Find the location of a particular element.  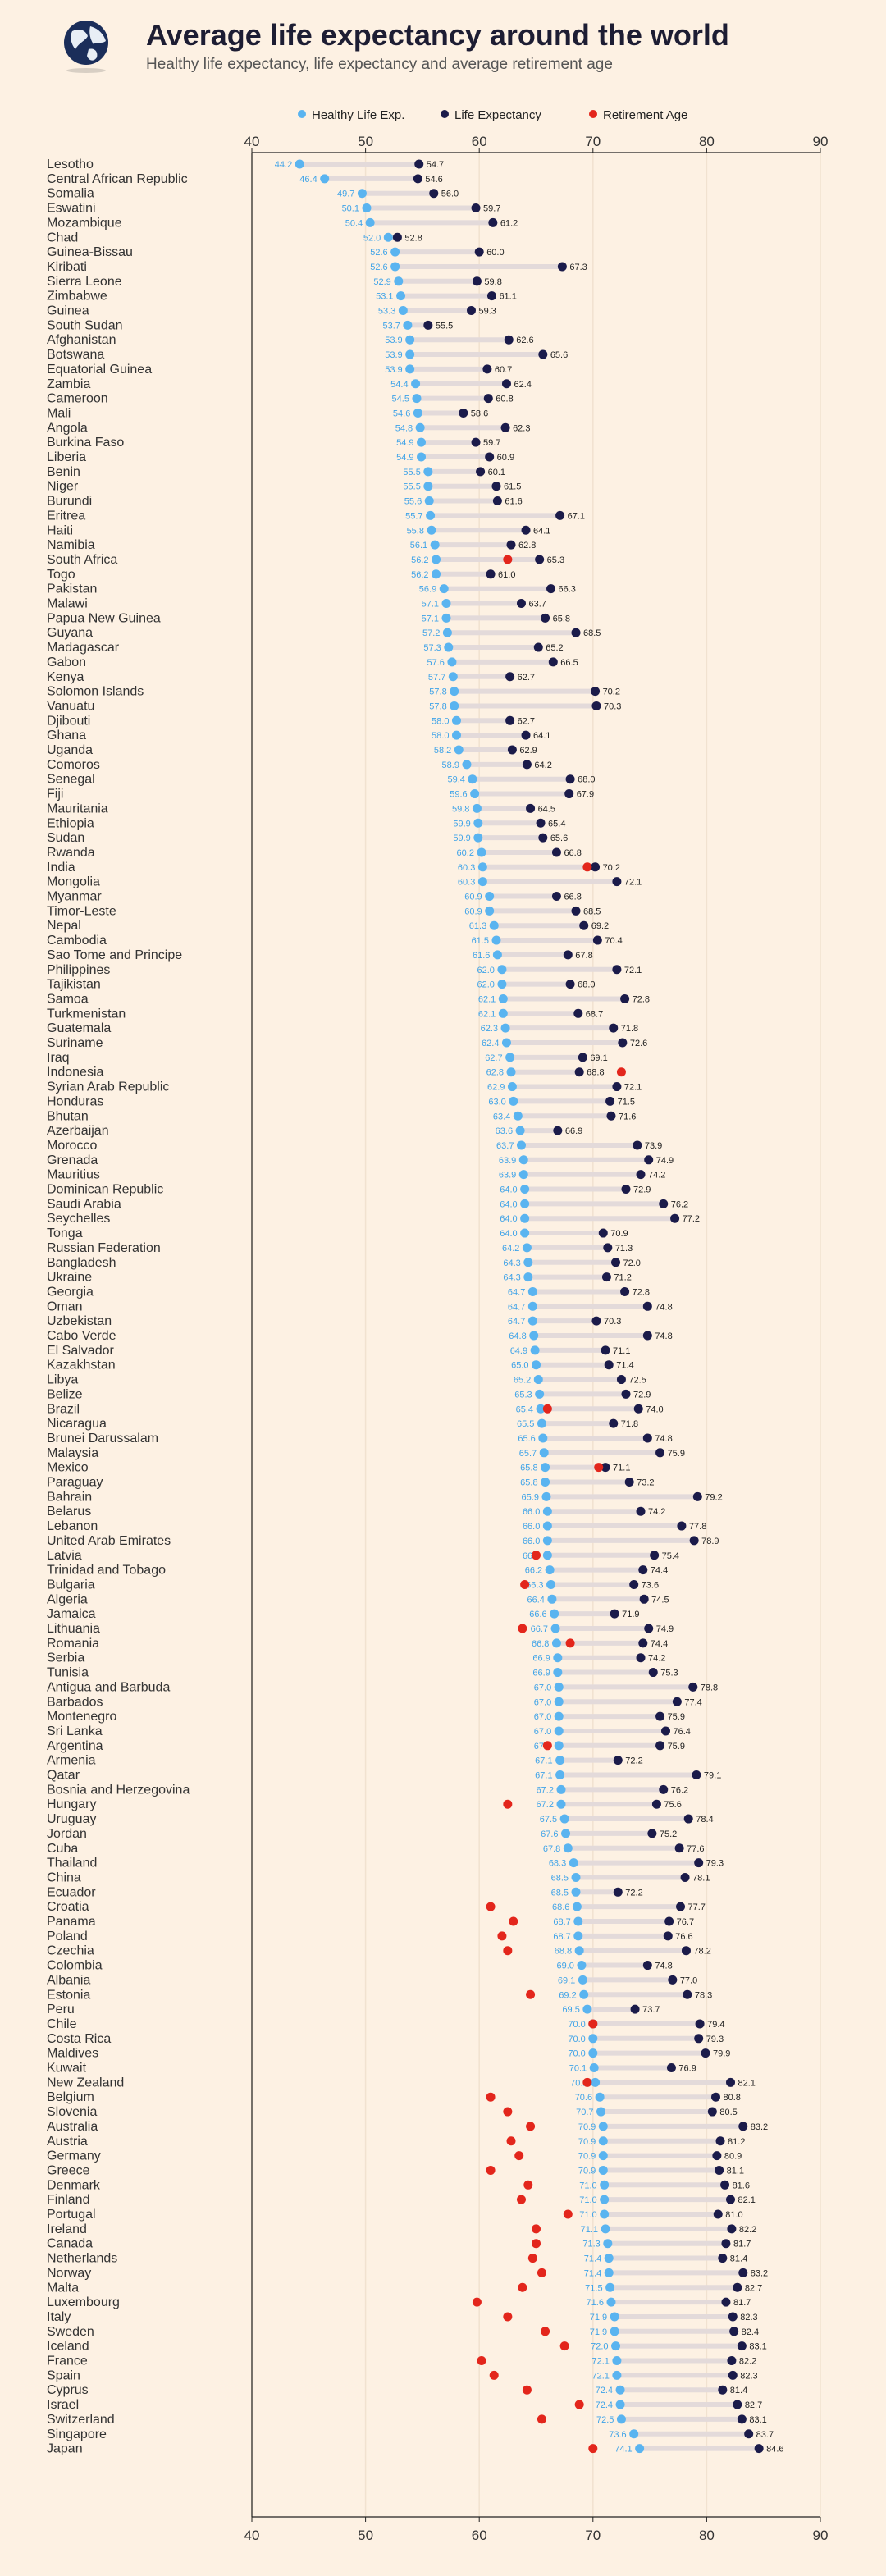

country-label: Malta is located at coordinates (63, 2288).